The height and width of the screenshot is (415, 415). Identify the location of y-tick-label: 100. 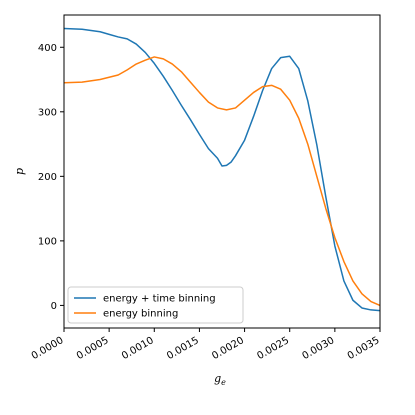
(47, 241).